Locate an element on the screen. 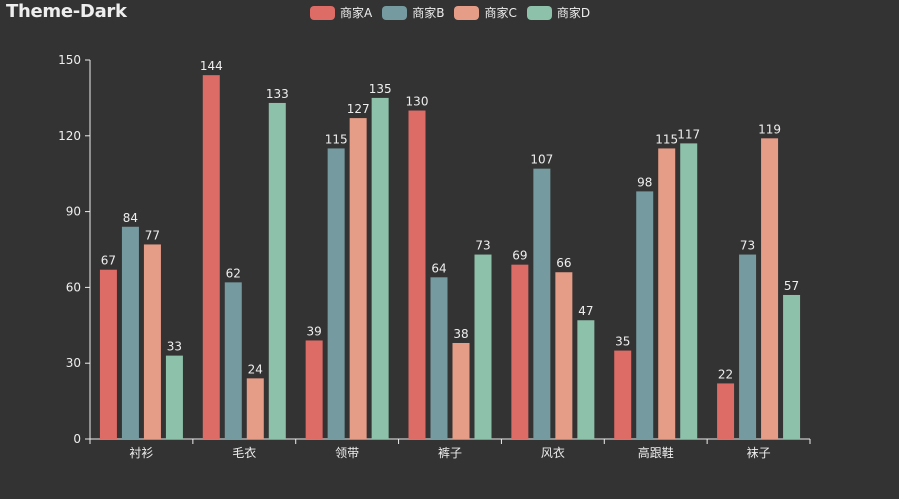  bar-商家D-领带 is located at coordinates (380, 268).